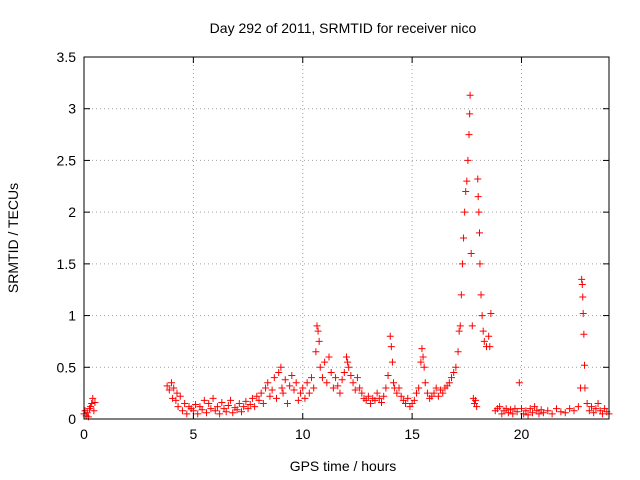 The height and width of the screenshot is (480, 640). I want to click on y-tick-label: 0.5, so click(67, 367).